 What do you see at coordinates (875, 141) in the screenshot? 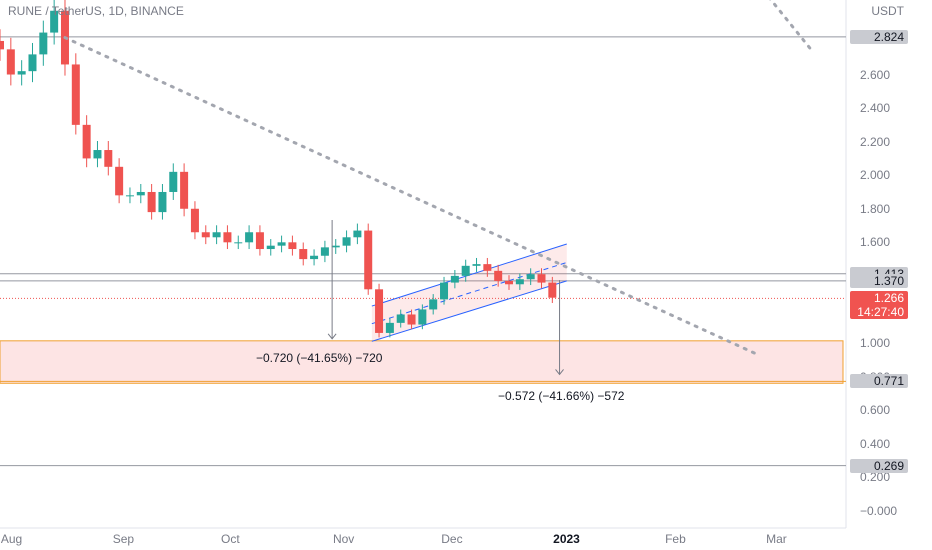
I see `price-tick: 2.200` at bounding box center [875, 141].